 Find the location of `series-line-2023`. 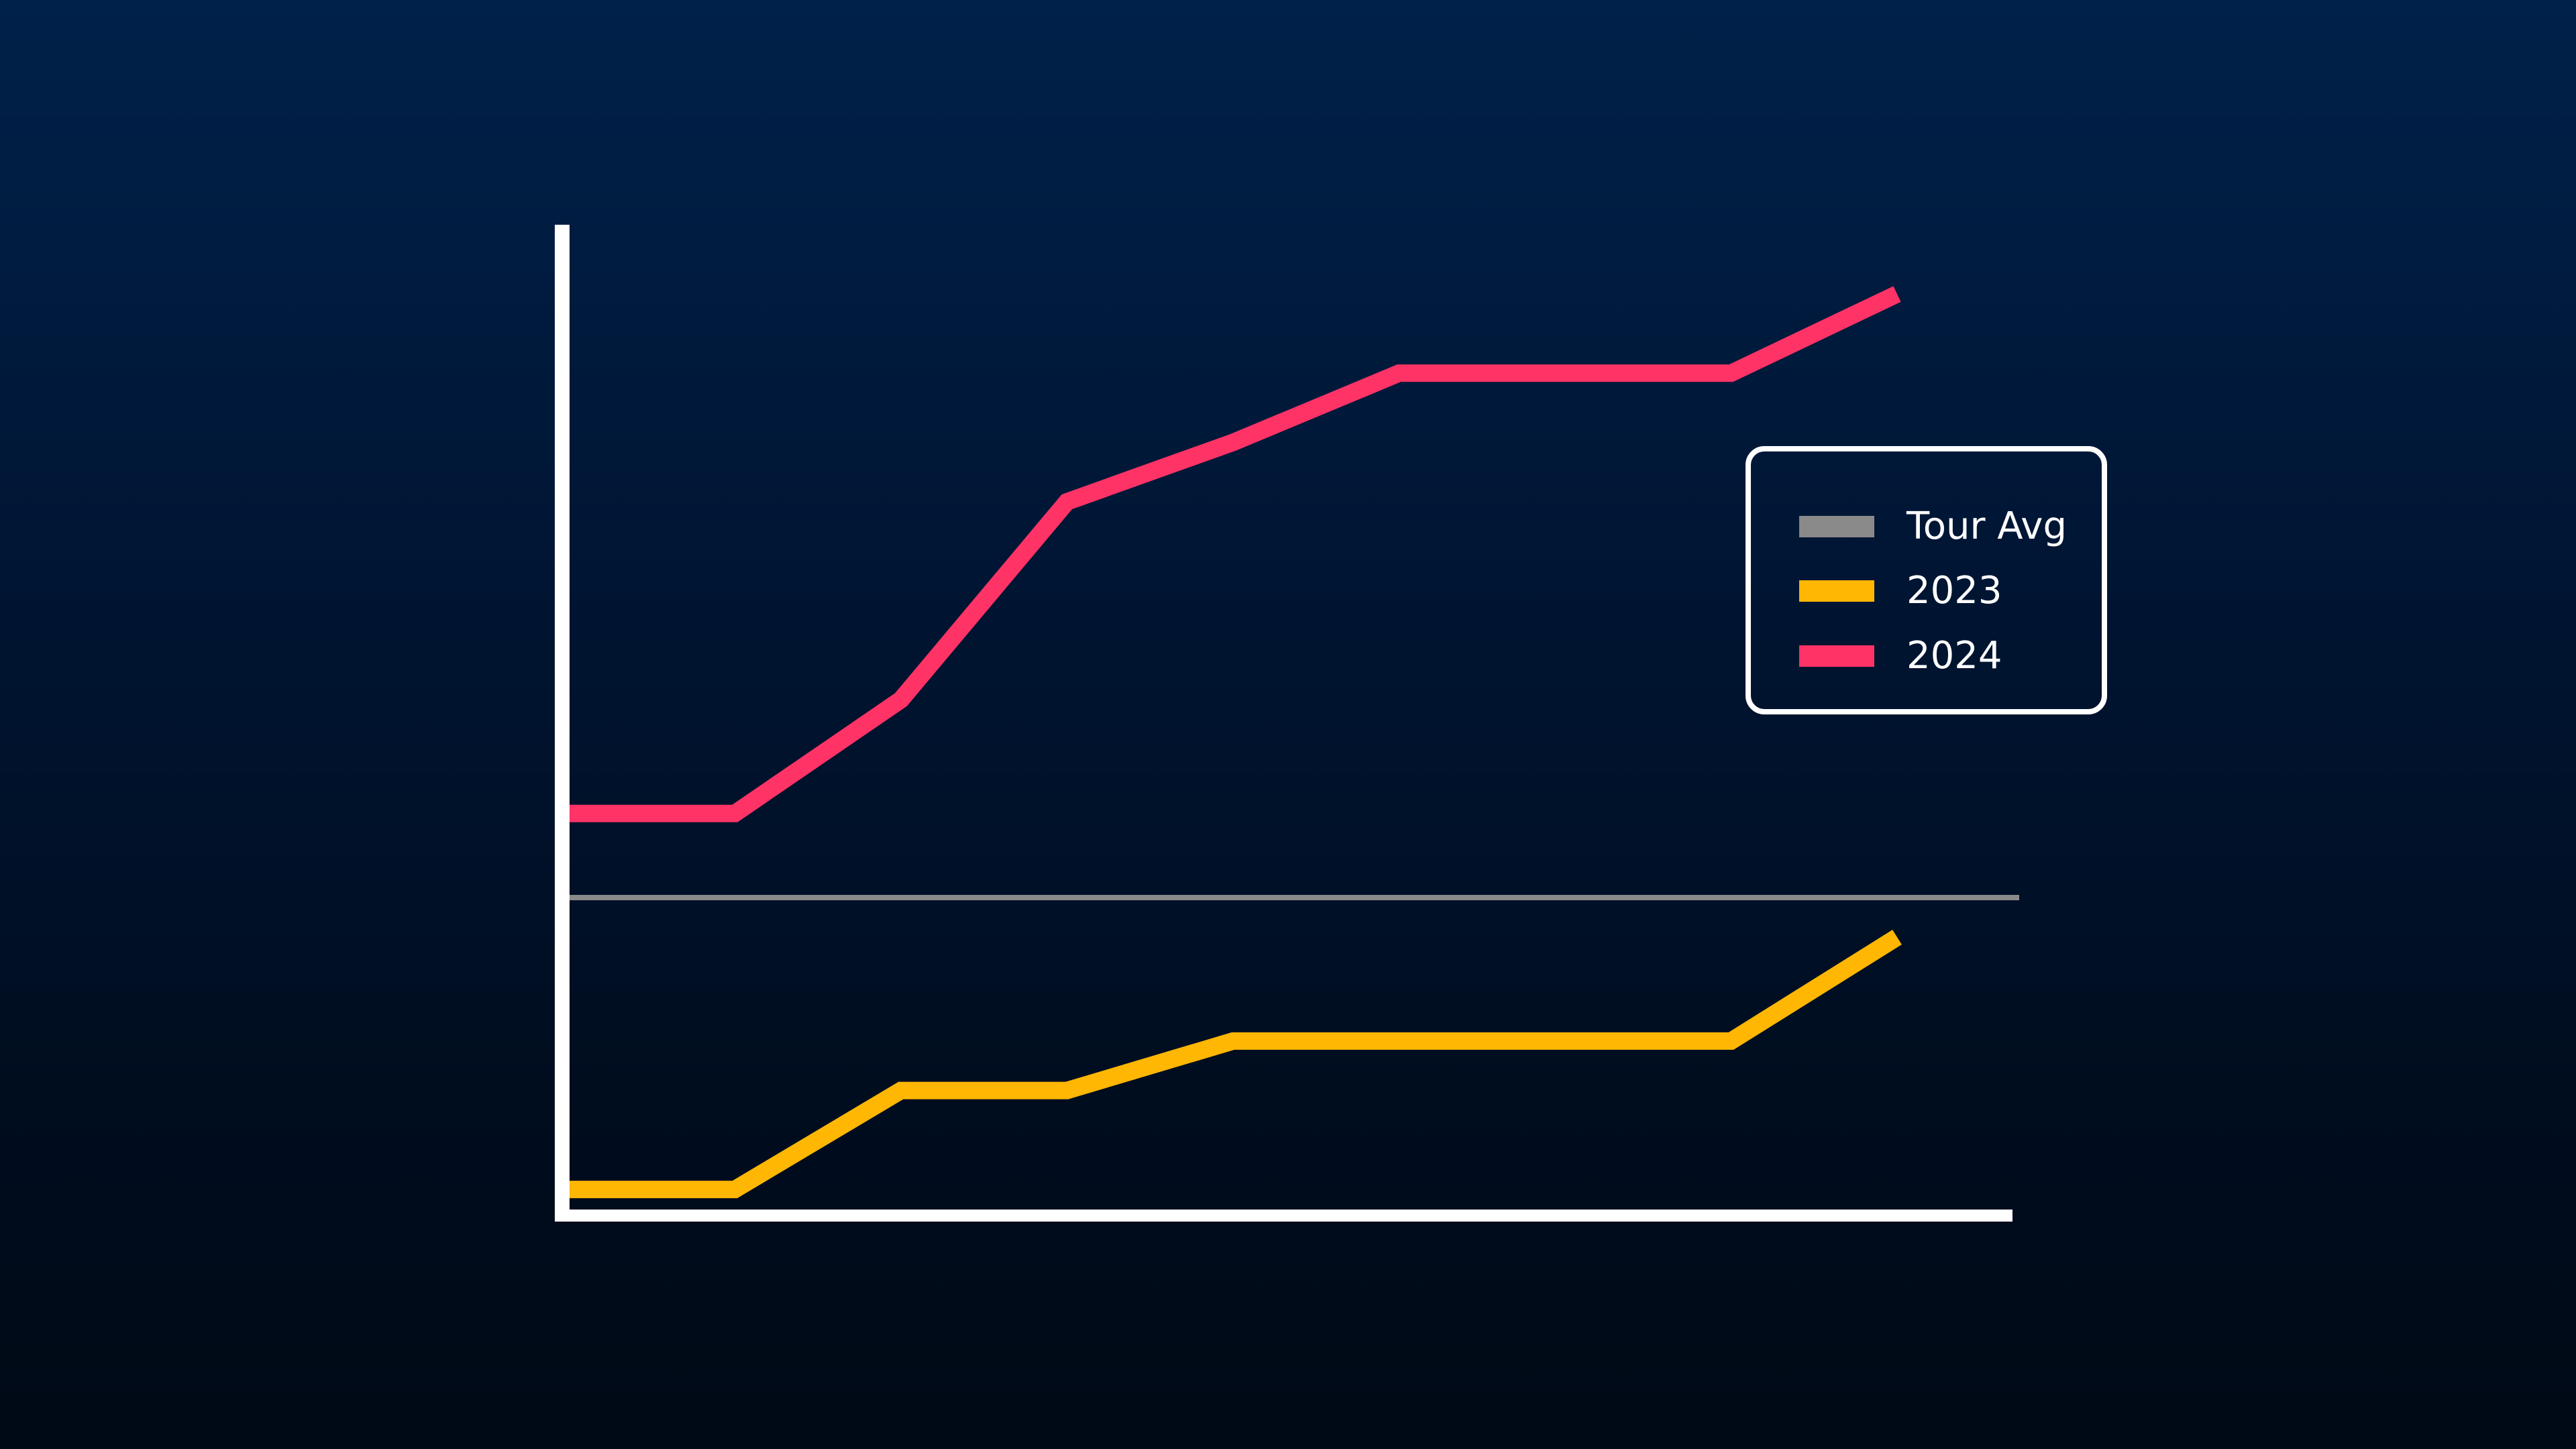

series-line-2023 is located at coordinates (1235, 1064).